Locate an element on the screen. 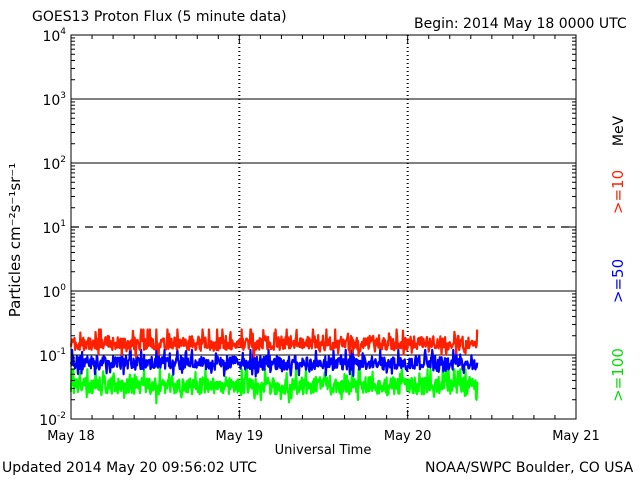  y-tick-label: 10¹ is located at coordinates (54, 228).